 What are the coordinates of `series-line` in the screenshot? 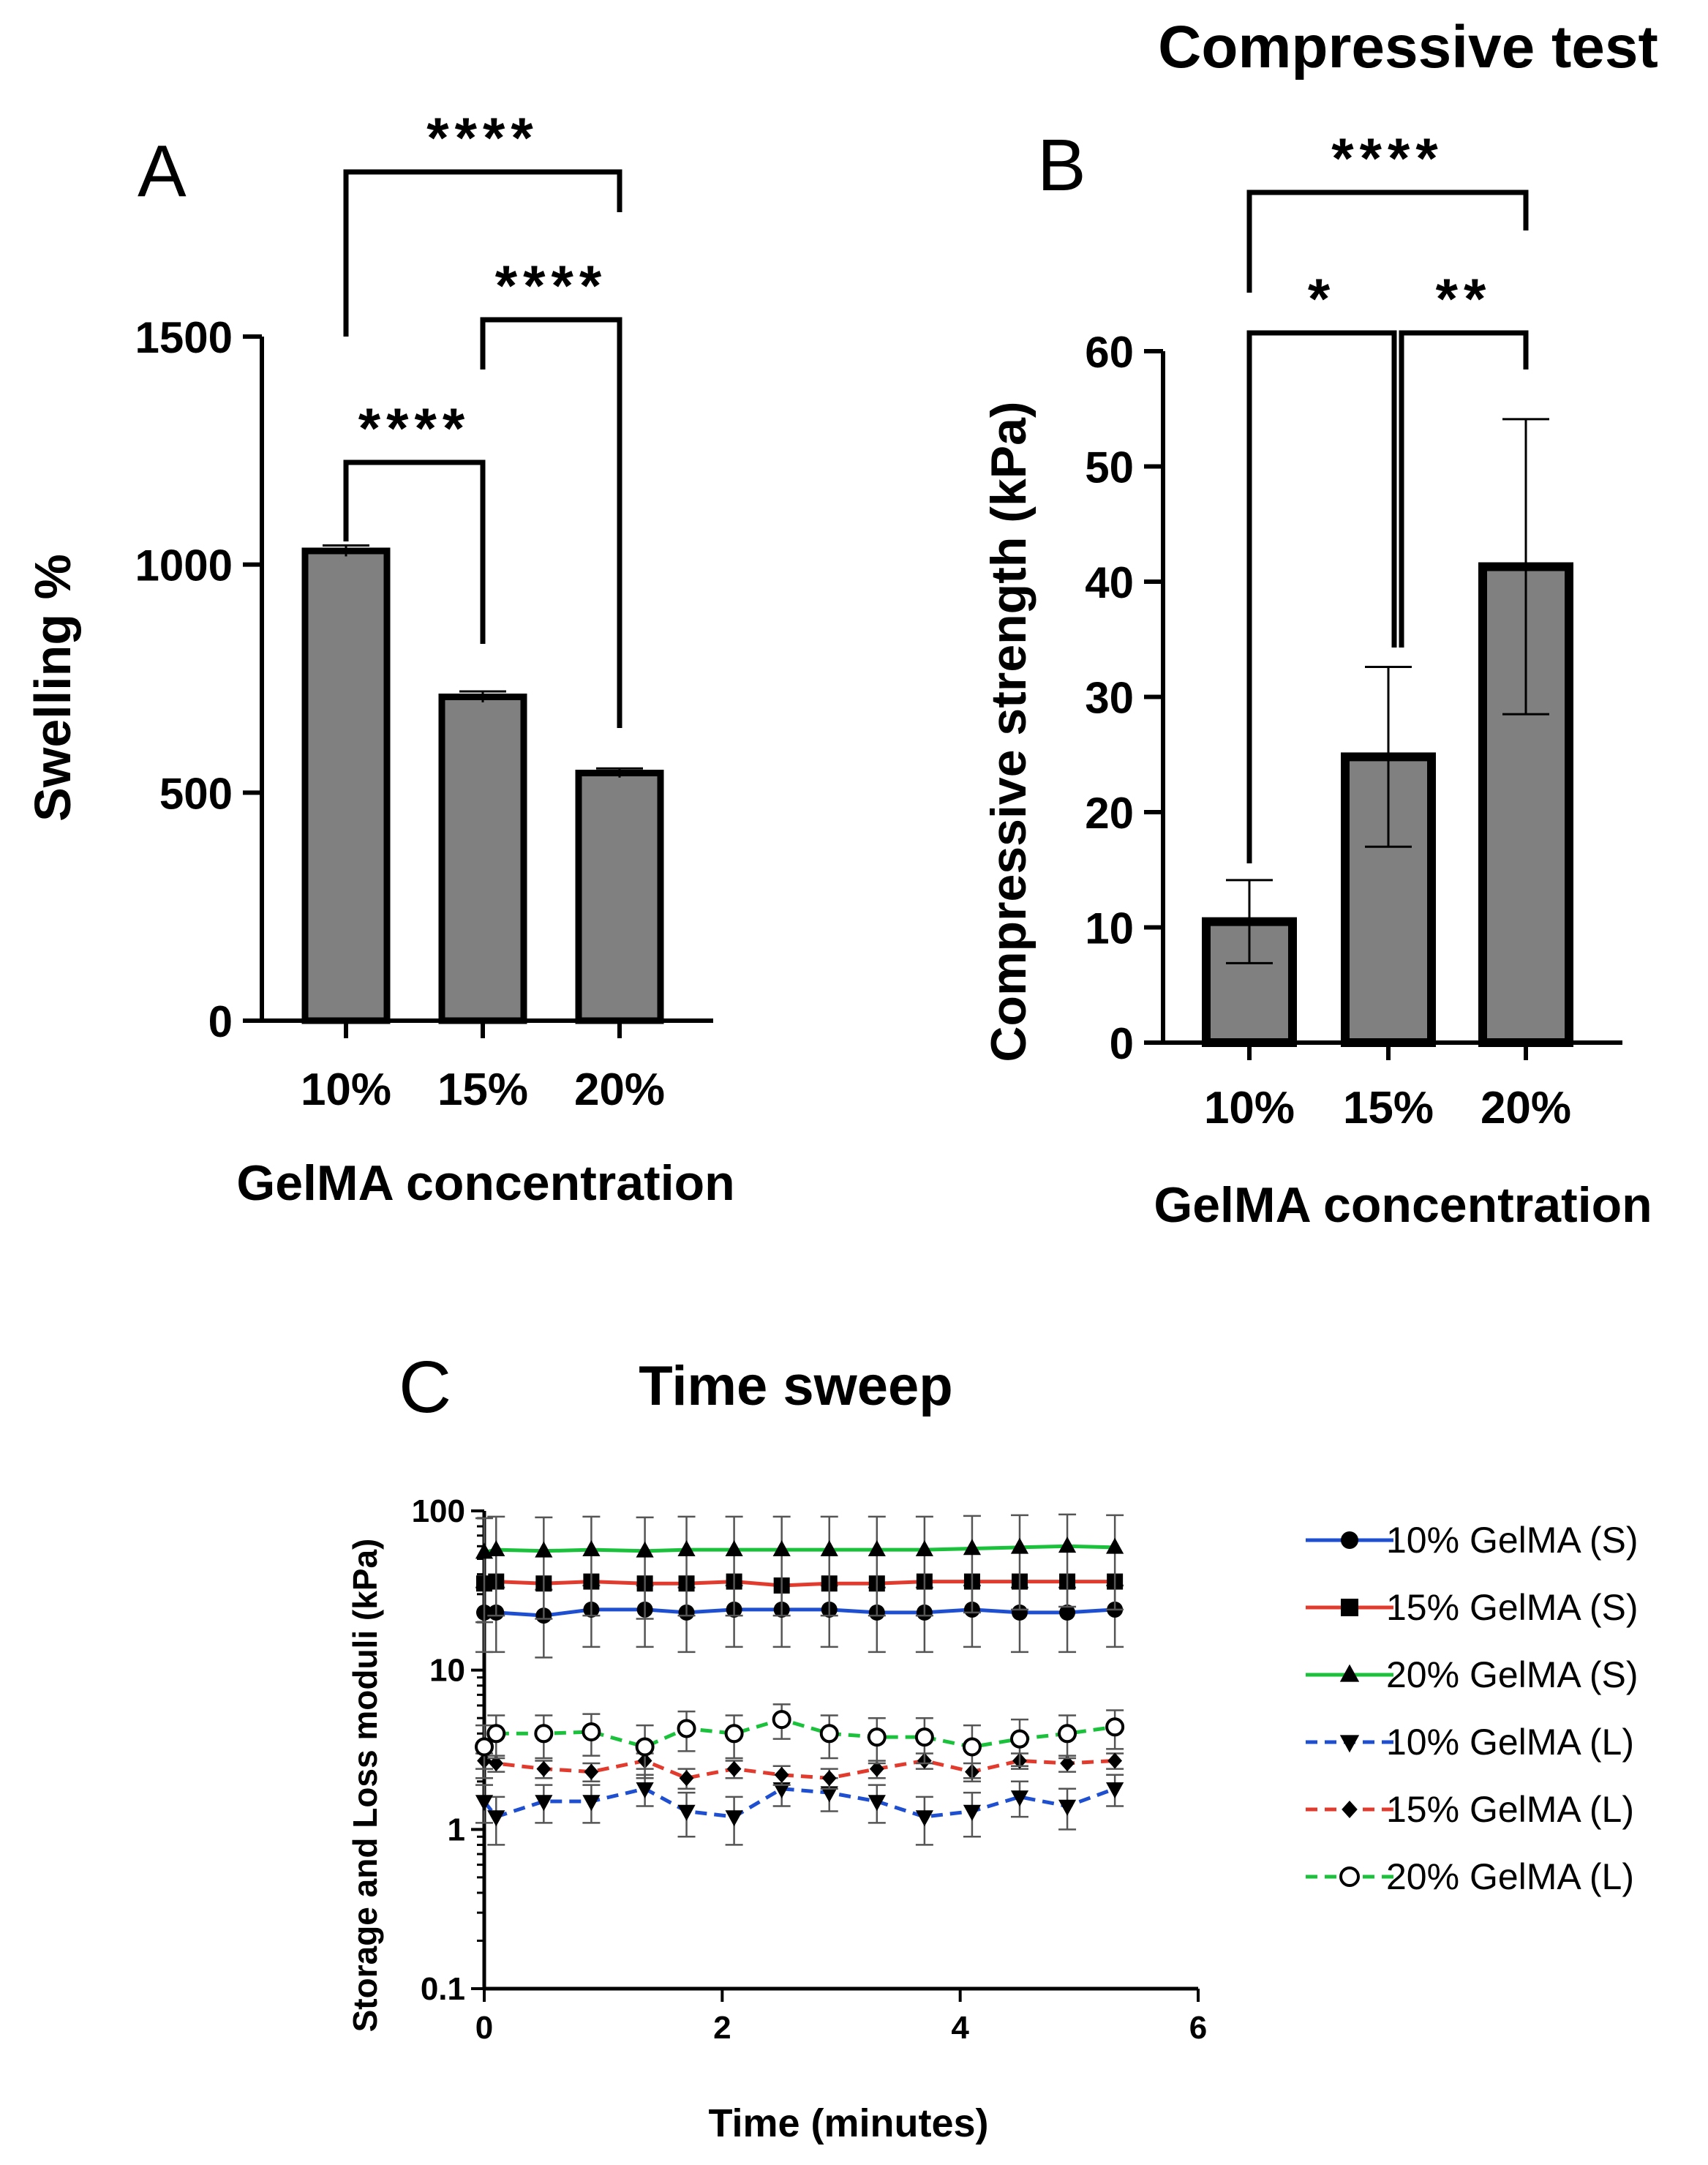 It's located at (799, 1803).